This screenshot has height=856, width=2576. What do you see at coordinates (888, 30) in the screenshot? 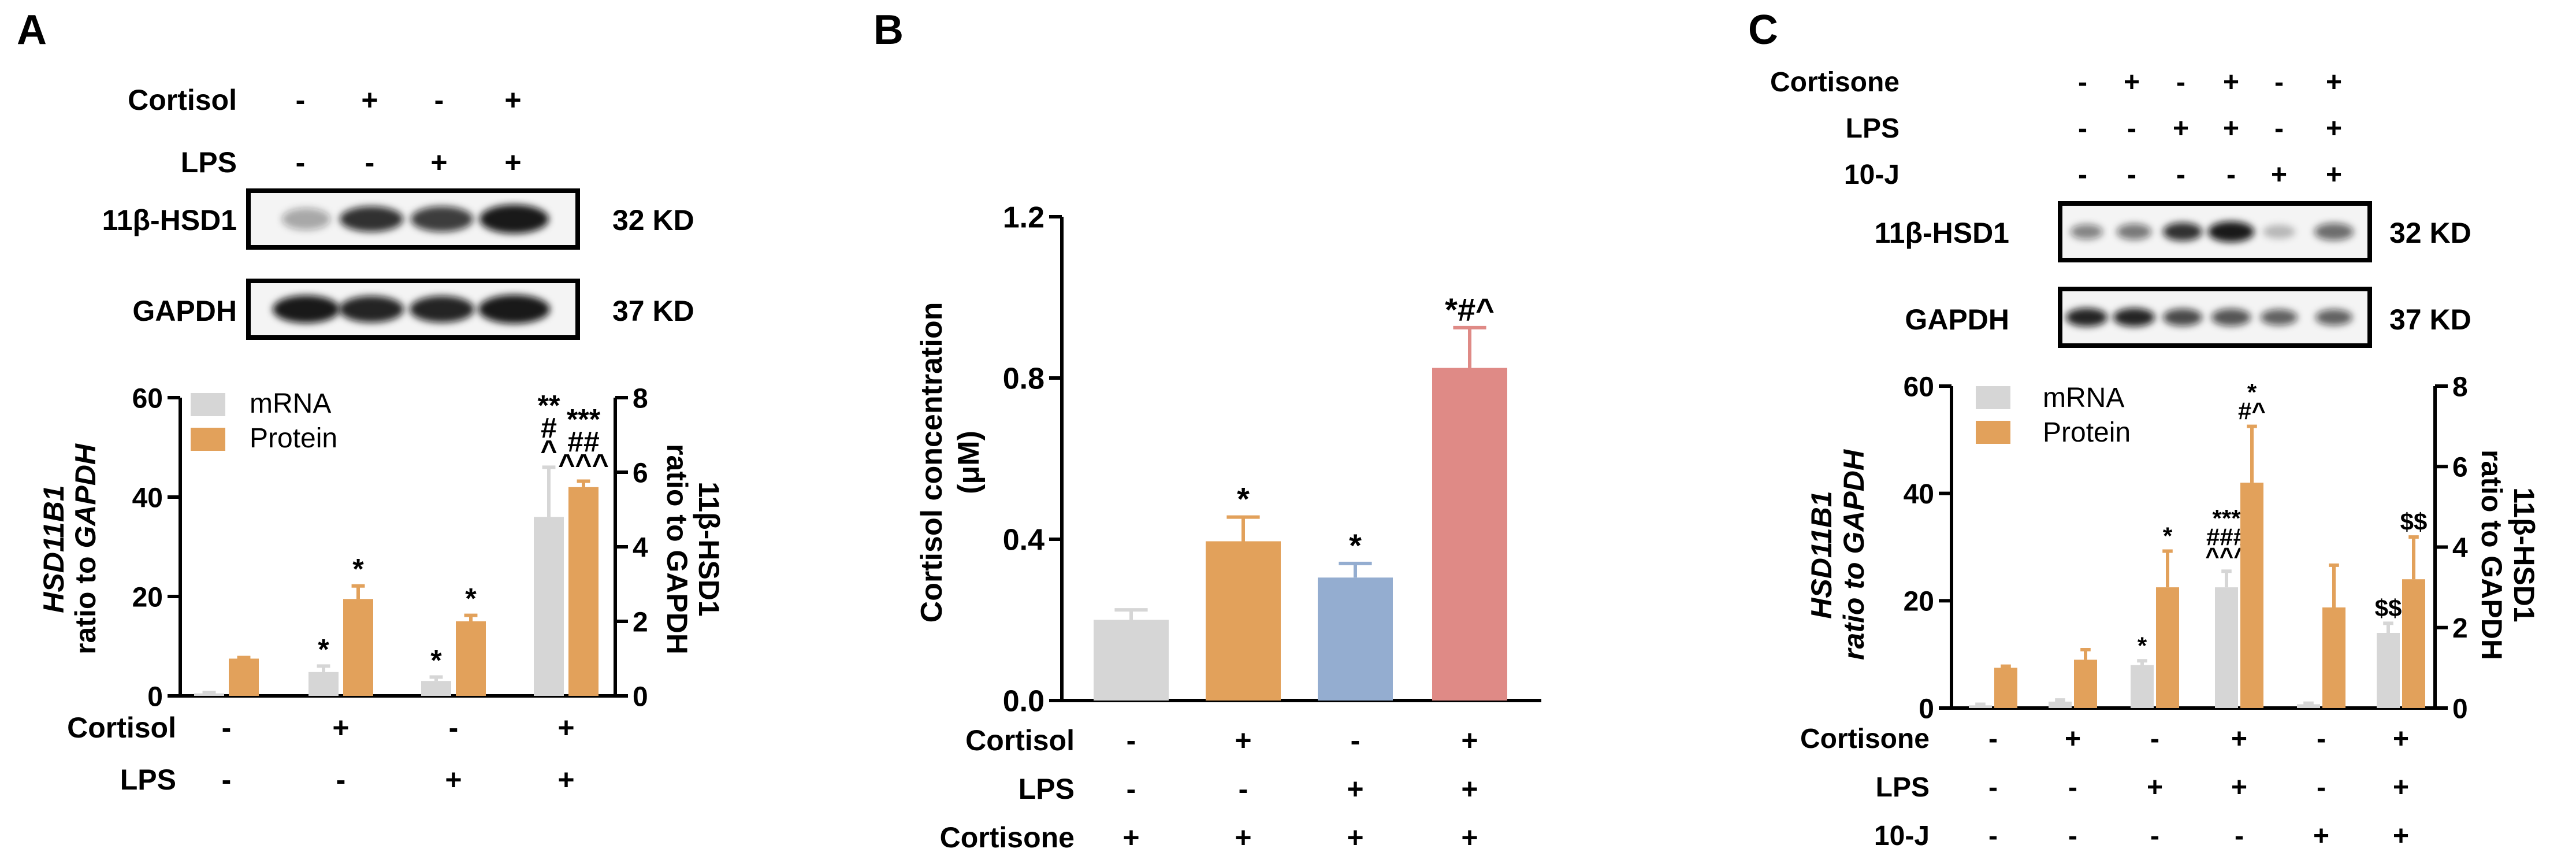
I see `panel-letter-b: B` at bounding box center [888, 30].